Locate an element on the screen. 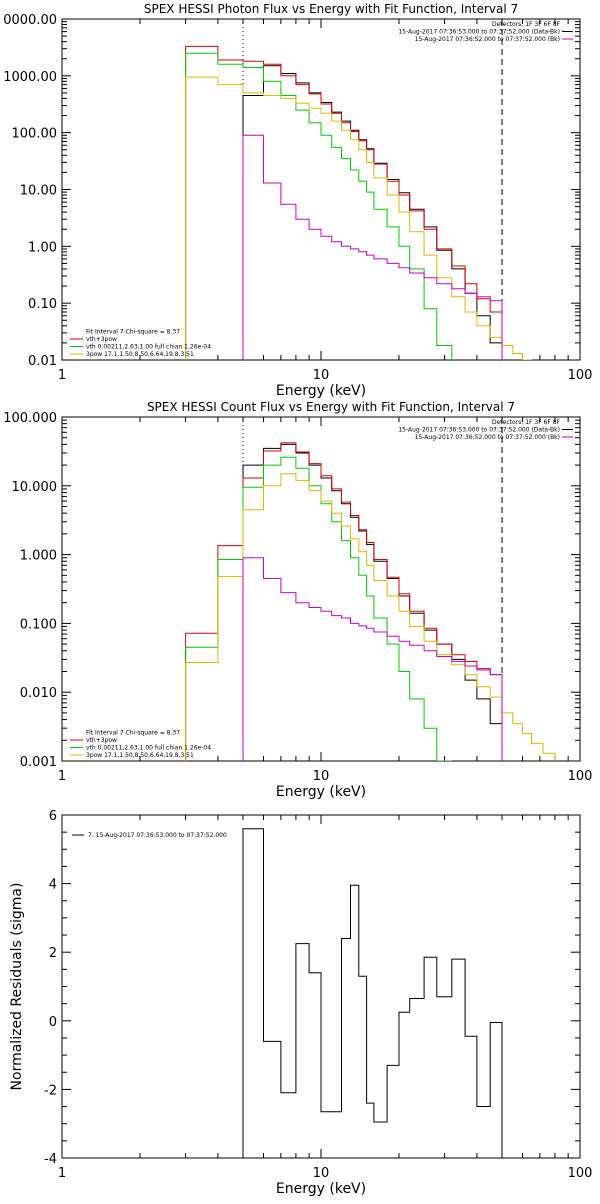 Image resolution: width=600 pixels, height=1204 pixels. y-tick-label: 4 is located at coordinates (53, 885).